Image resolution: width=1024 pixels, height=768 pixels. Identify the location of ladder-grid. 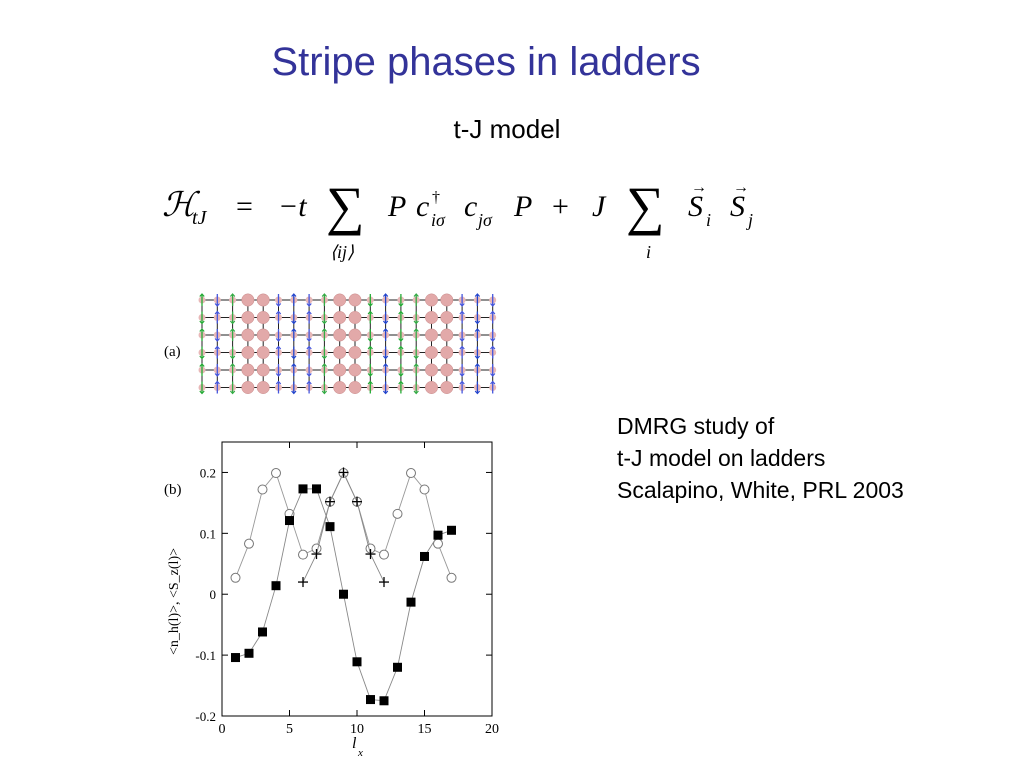
(347, 344).